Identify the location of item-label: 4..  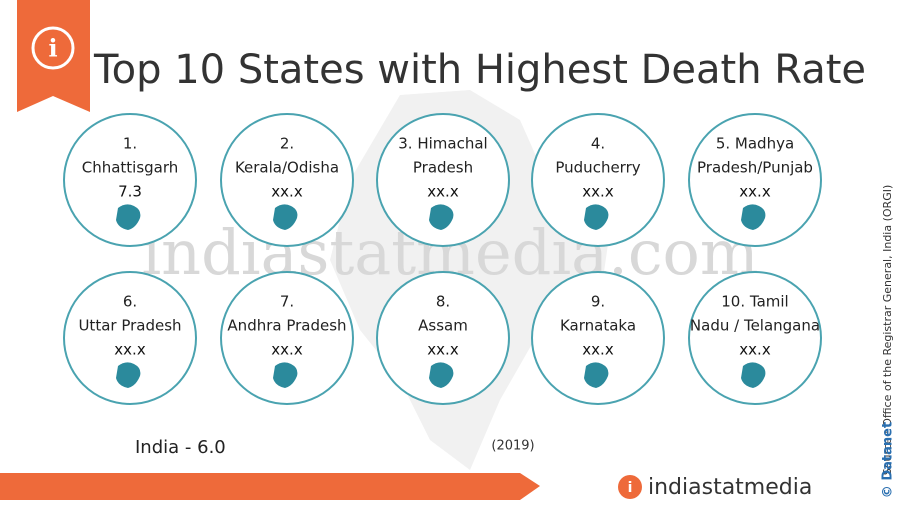
(598, 144).